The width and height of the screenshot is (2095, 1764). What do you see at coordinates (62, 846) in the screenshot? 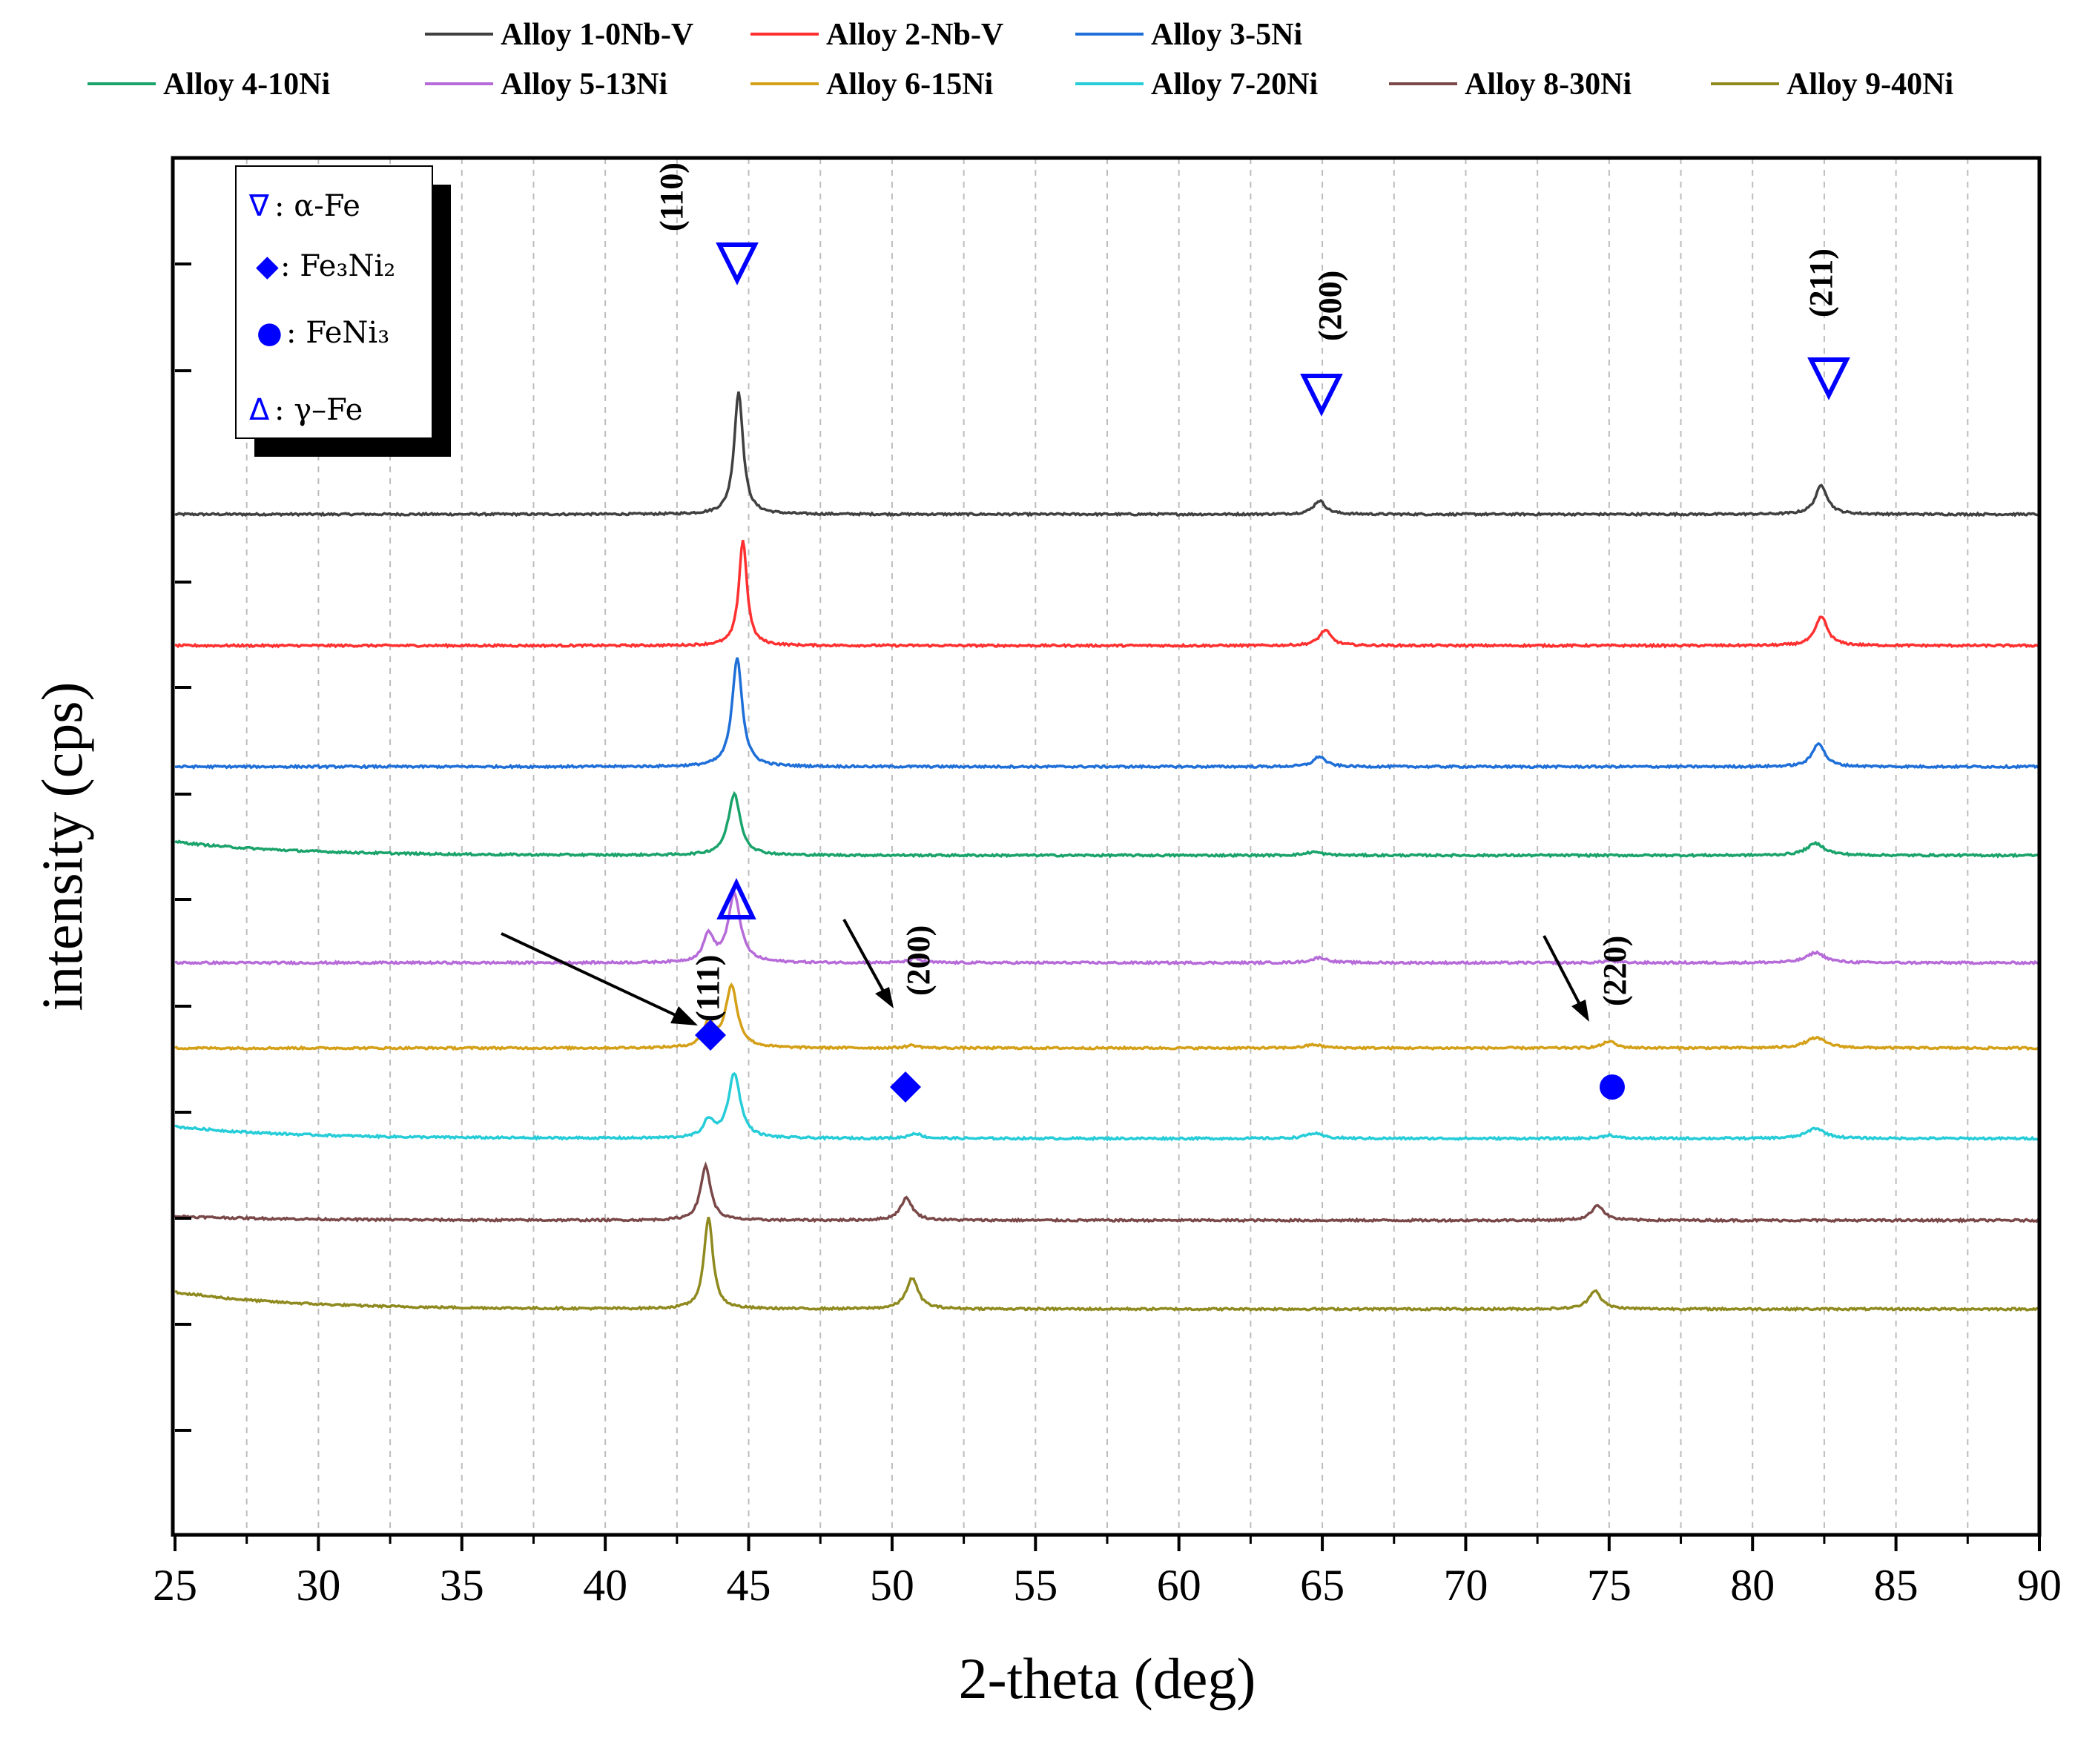
I see `y-axis-title: intensity (cps)` at bounding box center [62, 846].